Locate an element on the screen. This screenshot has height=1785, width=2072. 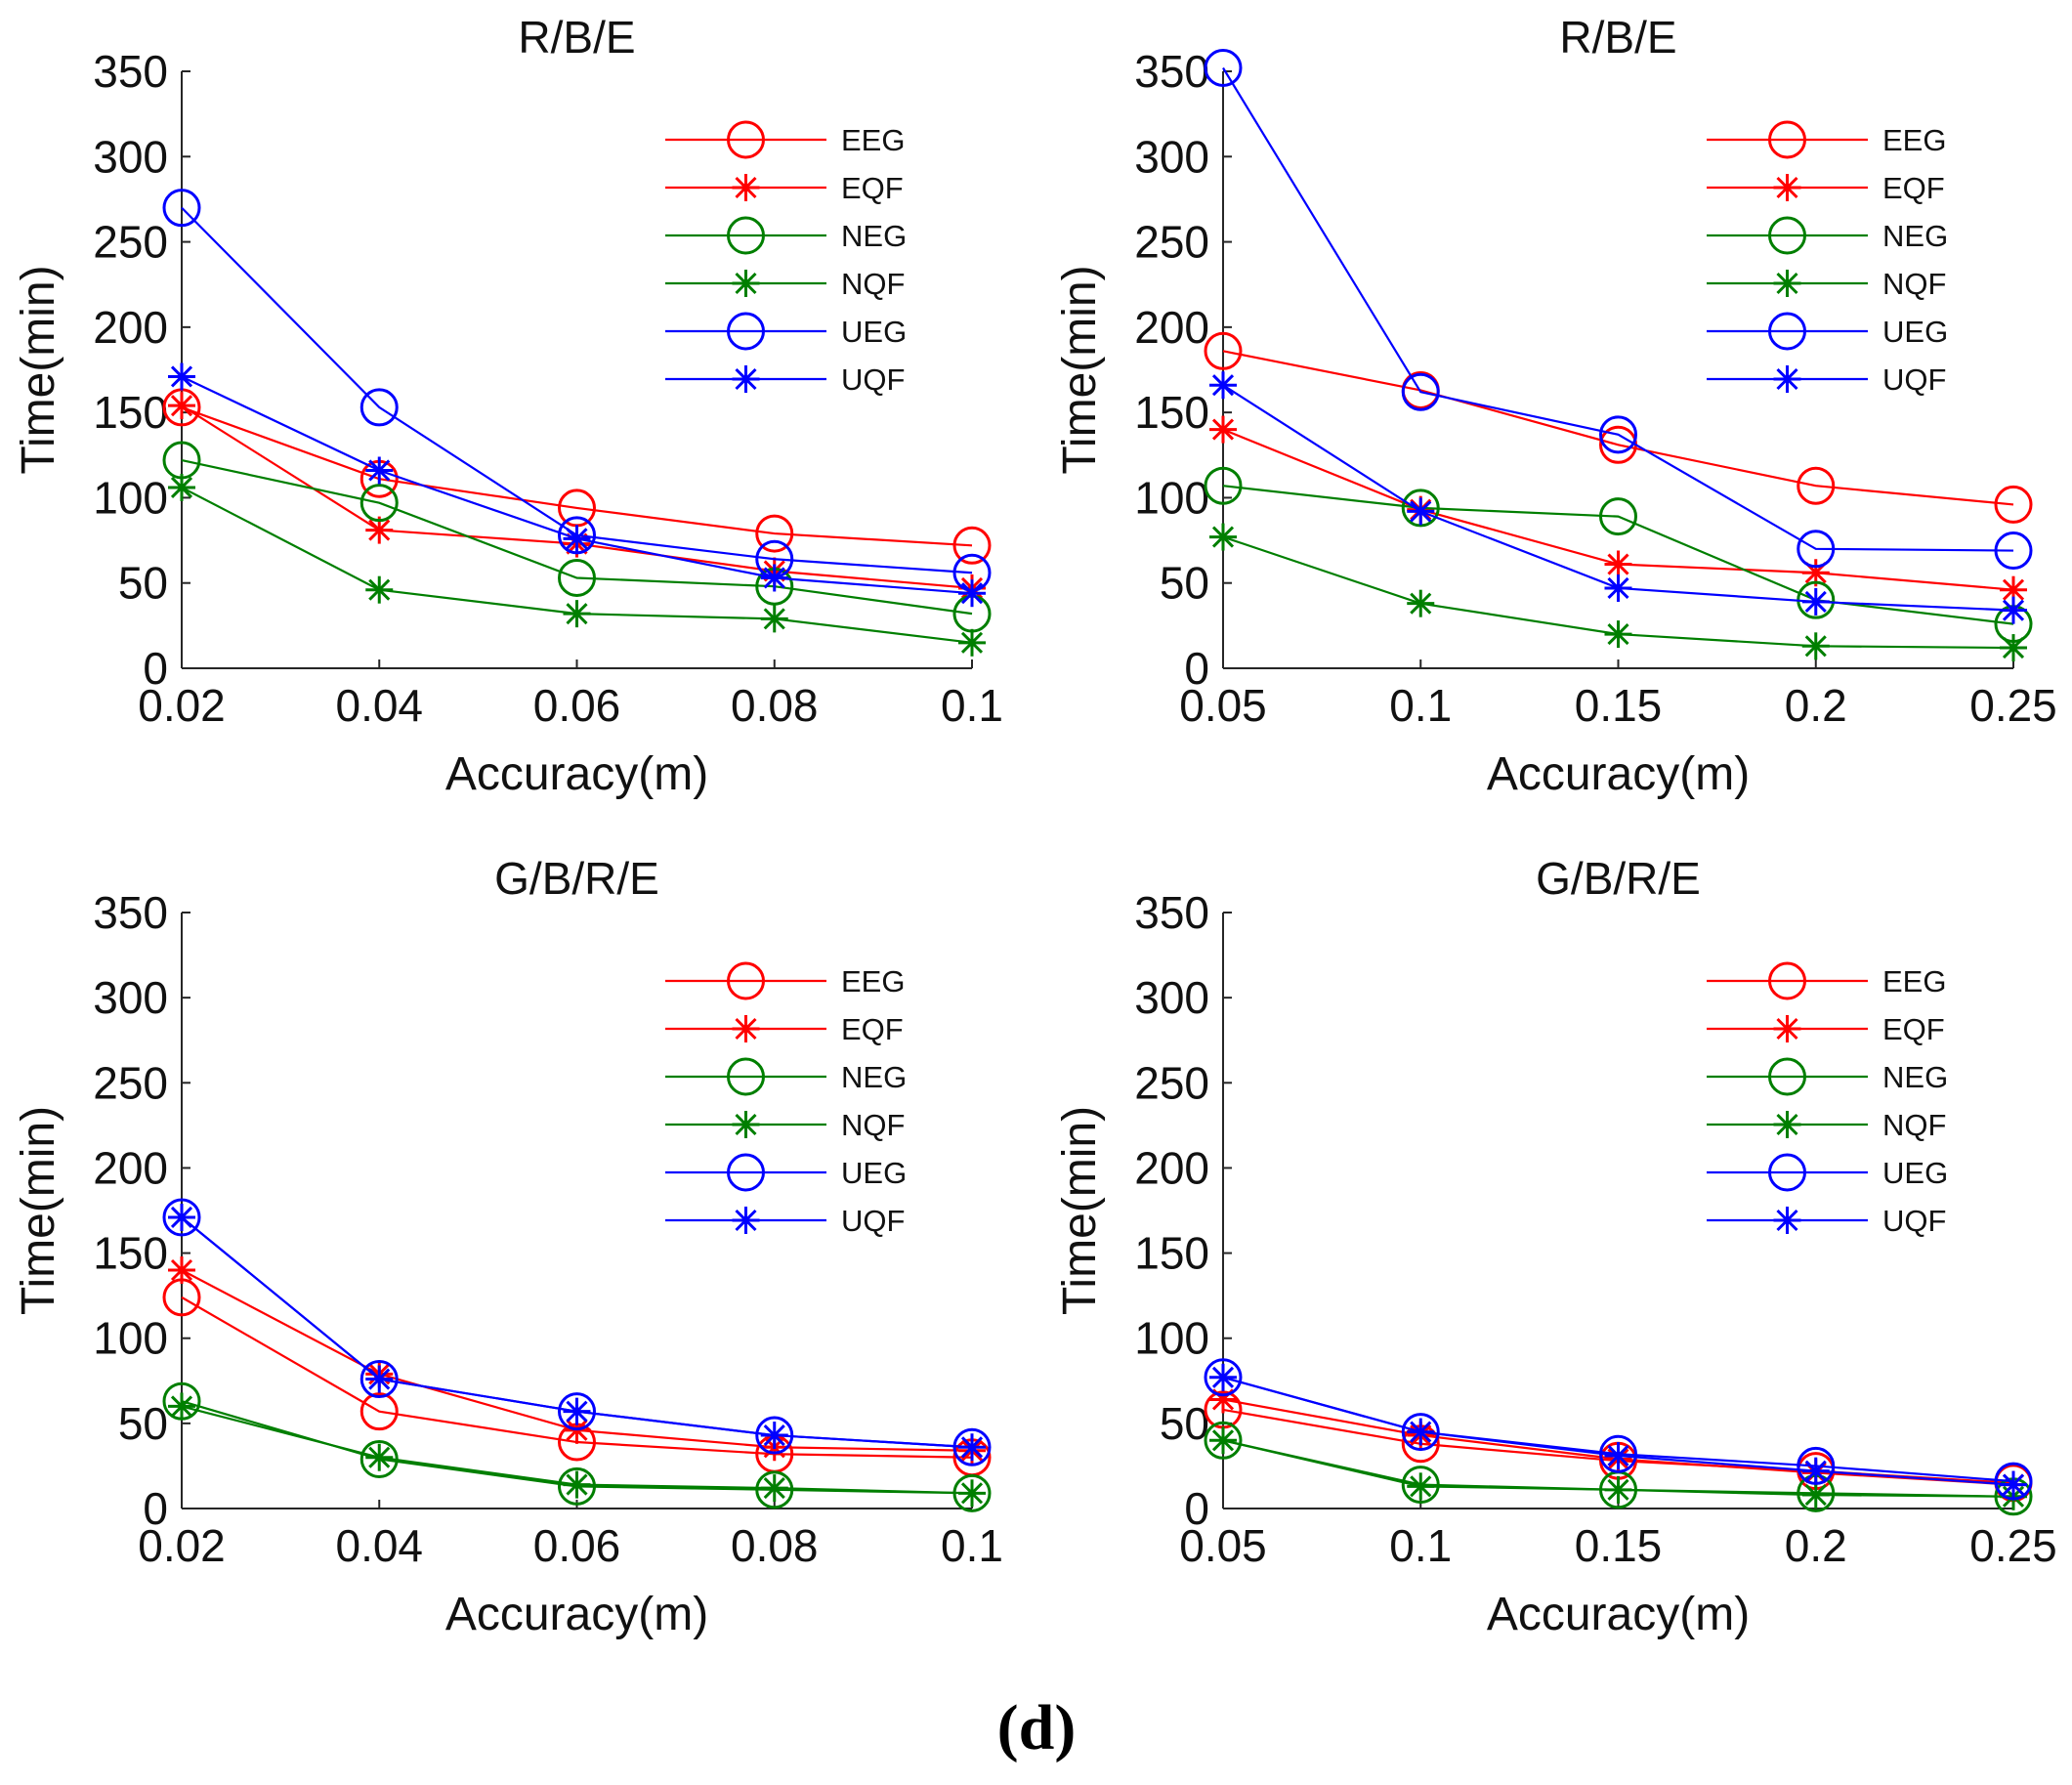
x-tick-label: 0.05 is located at coordinates (1223, 705).